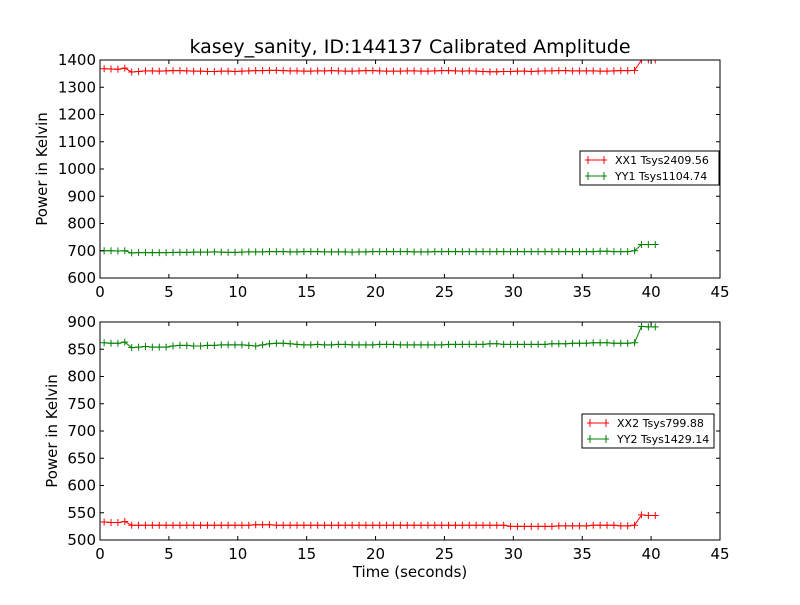 Image resolution: width=800 pixels, height=605 pixels. Describe the element at coordinates (169, 554) in the screenshot. I see `x-tick-label: 5` at that location.